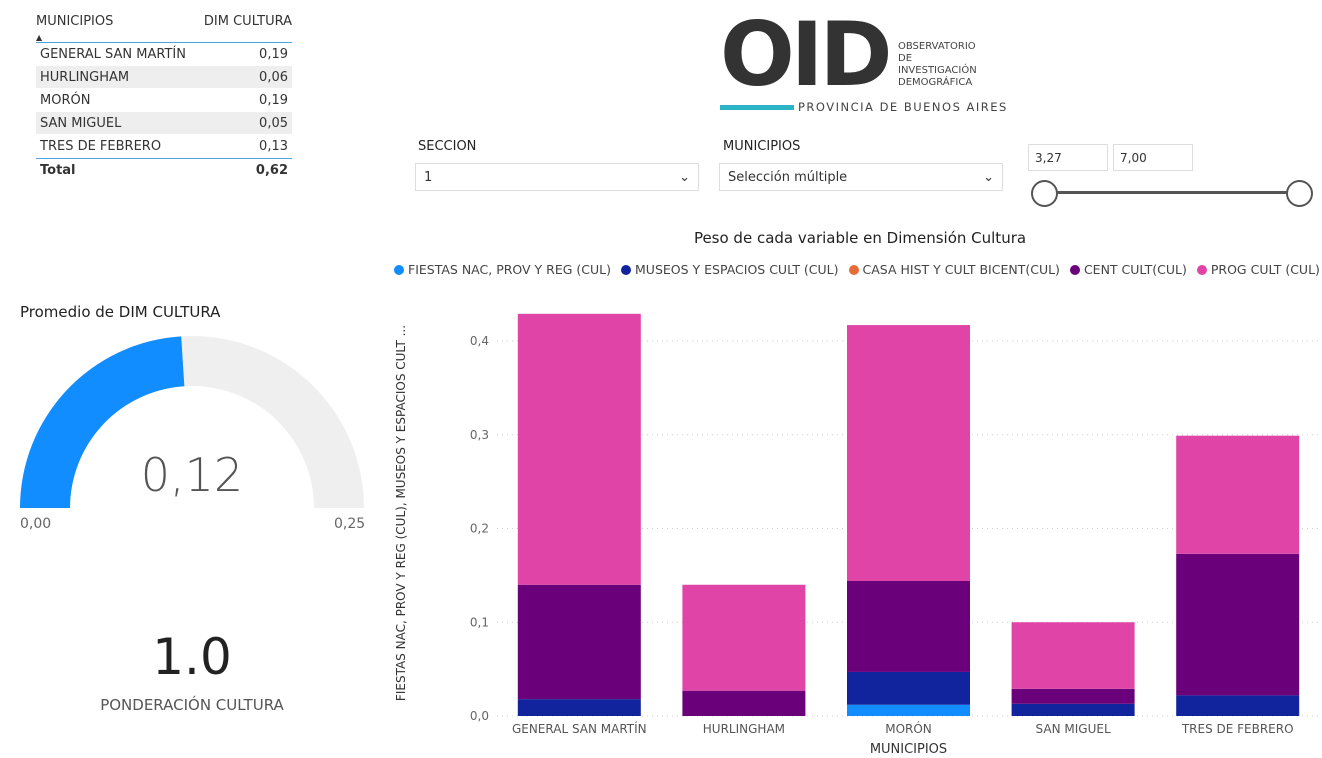 Image resolution: width=1322 pixels, height=758 pixels. Describe the element at coordinates (192, 657) in the screenshot. I see `card-value: 1.0` at that location.